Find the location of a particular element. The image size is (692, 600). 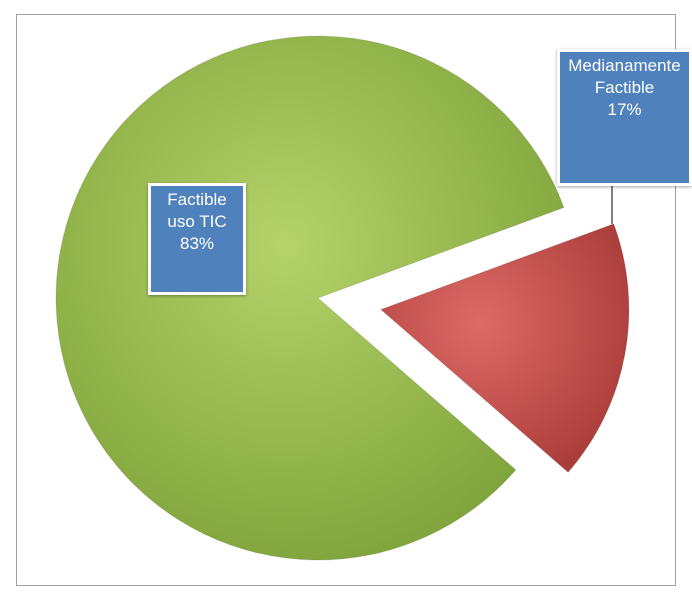

data-label: Medianamente Factible 17% is located at coordinates (624, 117).